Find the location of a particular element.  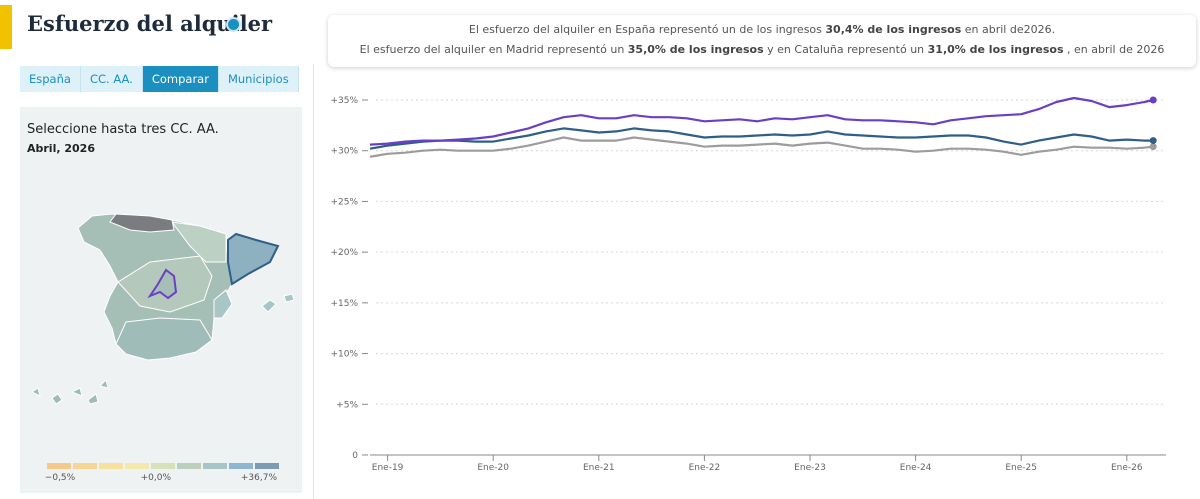

tab: Municipios is located at coordinates (258, 79).